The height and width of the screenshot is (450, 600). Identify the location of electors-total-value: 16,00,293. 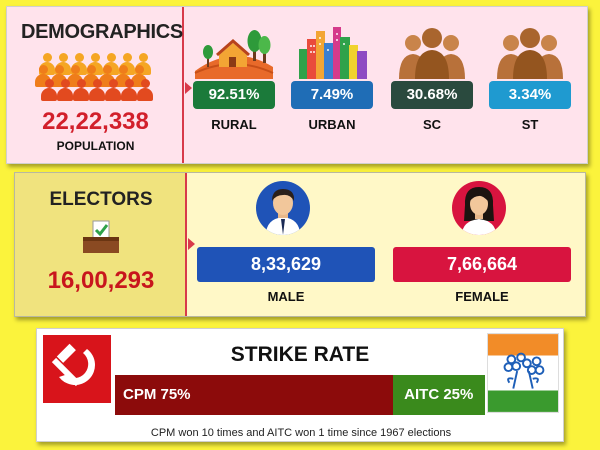
(101, 280).